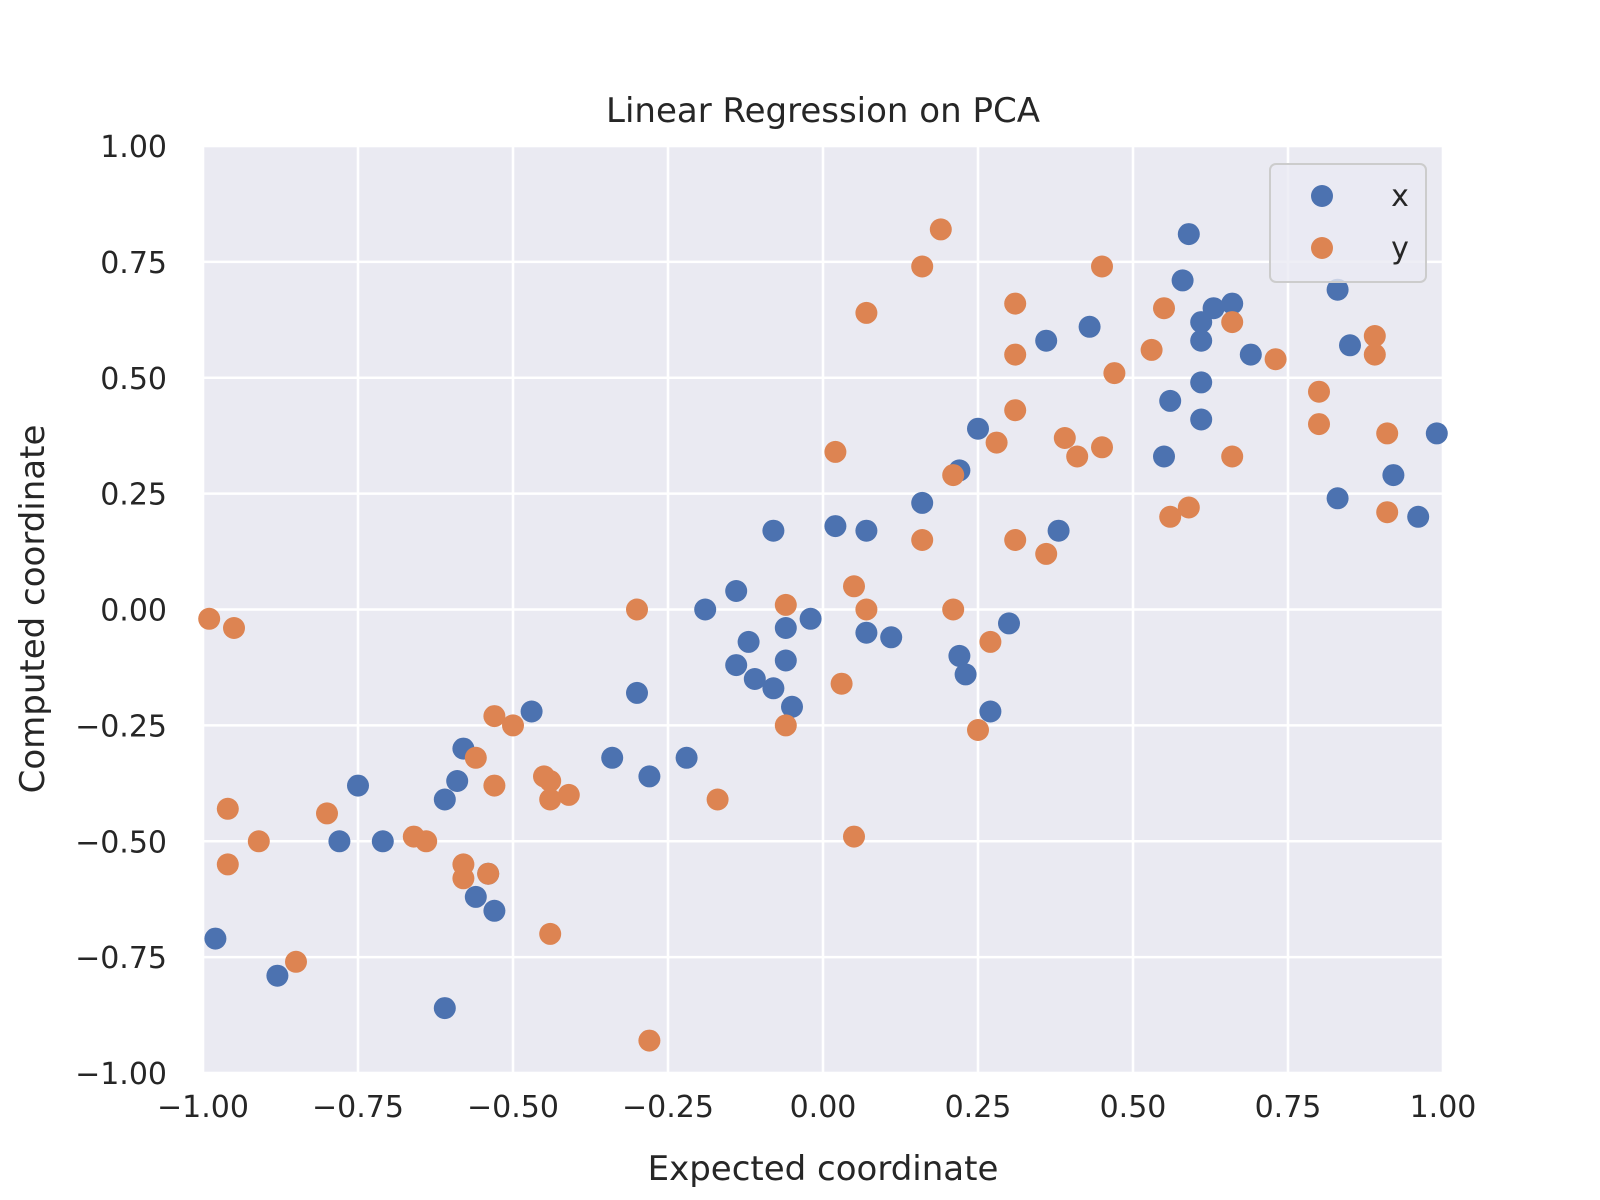 The height and width of the screenshot is (1200, 1600). What do you see at coordinates (33, 609) in the screenshot?
I see `y-axis-label: Computed coordinate` at bounding box center [33, 609].